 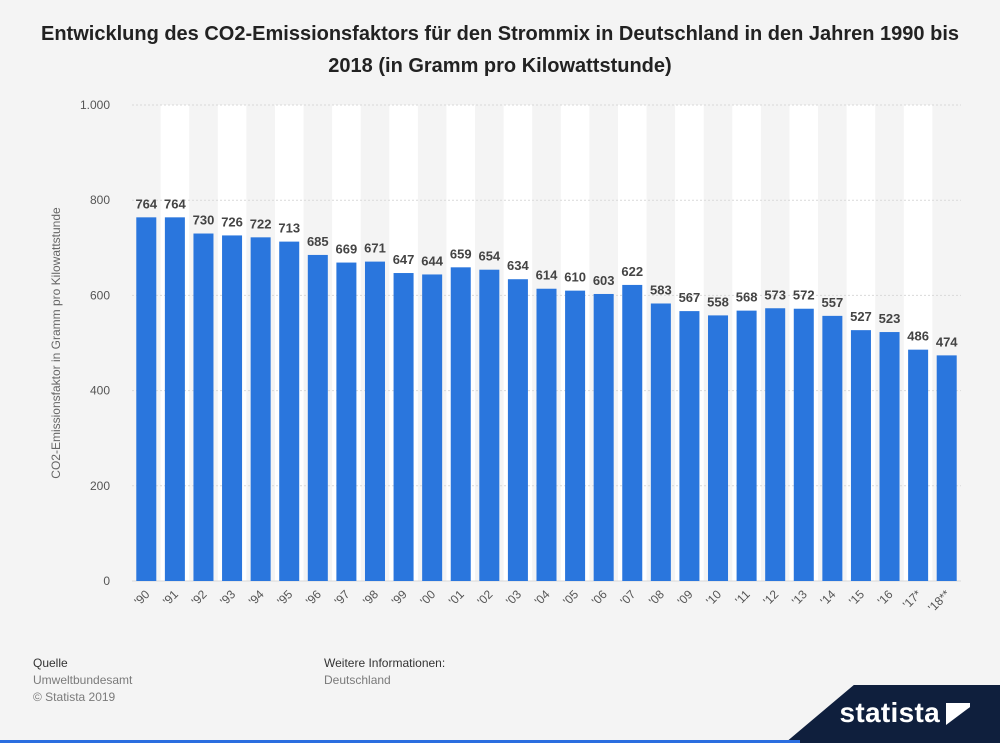 I want to click on x-tick-label: '13, so click(x=799, y=597).